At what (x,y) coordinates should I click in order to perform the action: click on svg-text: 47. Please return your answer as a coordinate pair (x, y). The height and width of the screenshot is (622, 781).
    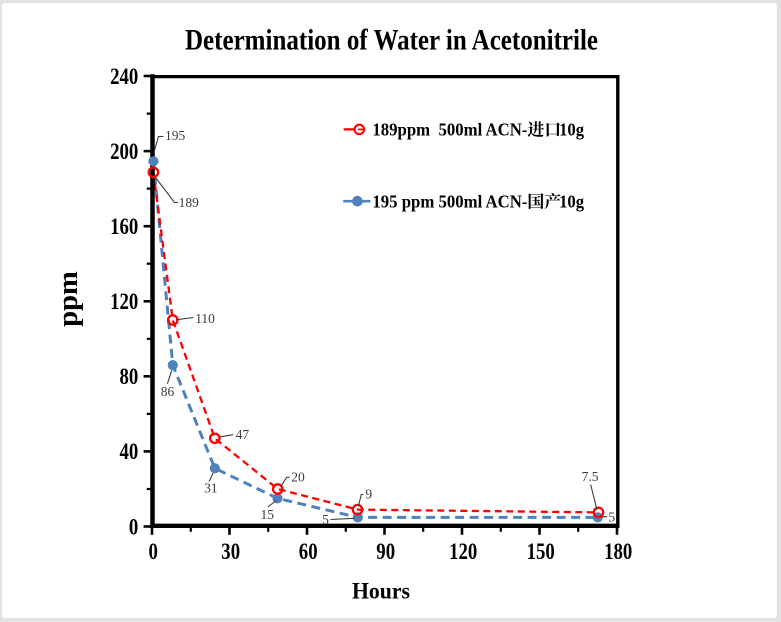
    Looking at the image, I should click on (243, 434).